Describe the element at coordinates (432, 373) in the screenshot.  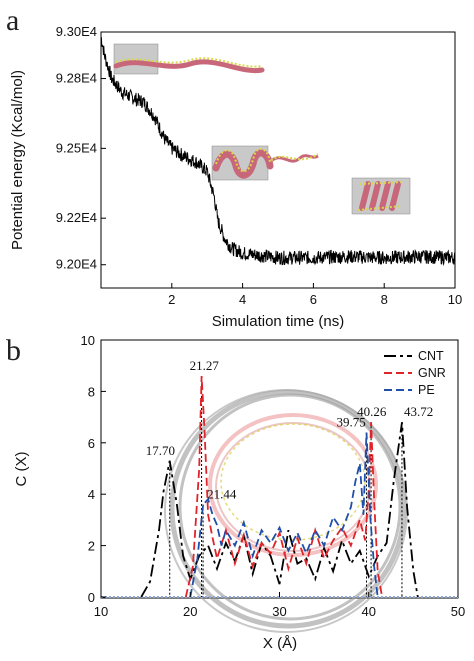
I see `legend-label-gnr: GNR` at that location.